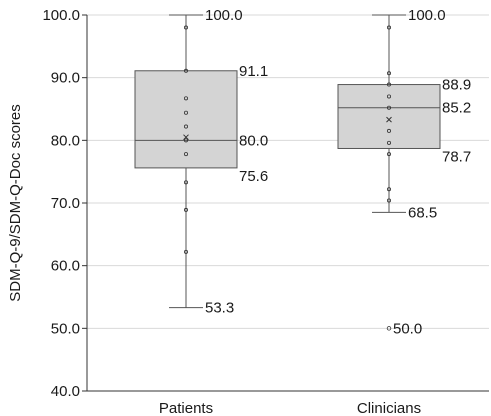 This screenshot has height=416, width=491. I want to click on x-category-label: Clinicians, so click(389, 408).